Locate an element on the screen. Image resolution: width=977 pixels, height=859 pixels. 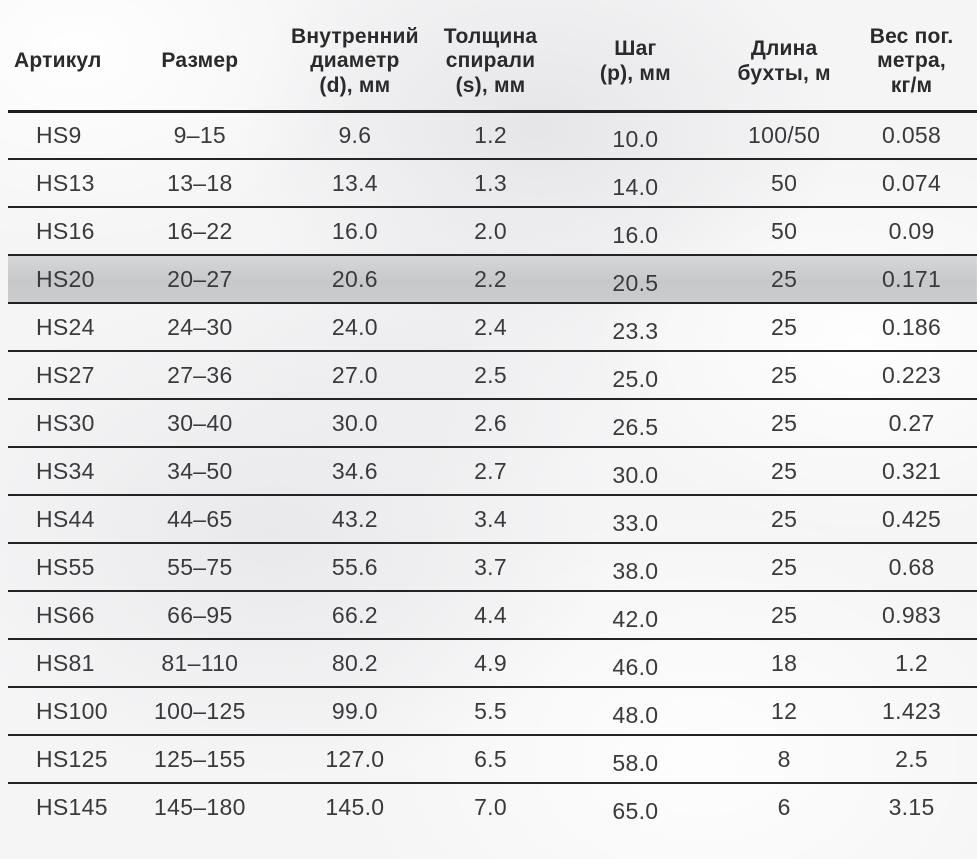
cell-value: 12 is located at coordinates (784, 710).